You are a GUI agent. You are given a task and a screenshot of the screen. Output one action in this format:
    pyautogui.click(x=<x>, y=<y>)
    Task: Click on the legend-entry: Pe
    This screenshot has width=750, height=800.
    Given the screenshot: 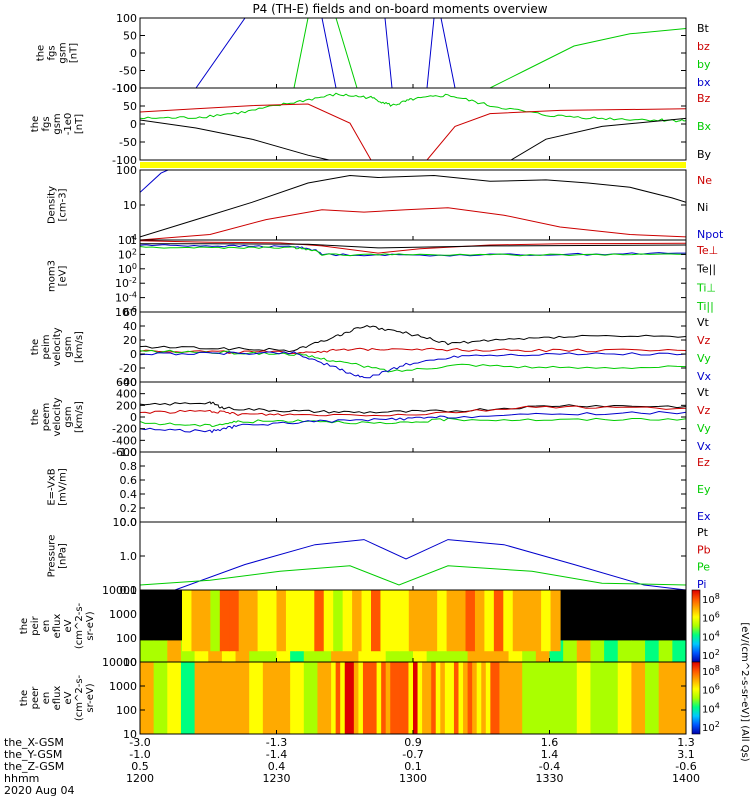 What is the action you would take?
    pyautogui.click(x=703, y=567)
    